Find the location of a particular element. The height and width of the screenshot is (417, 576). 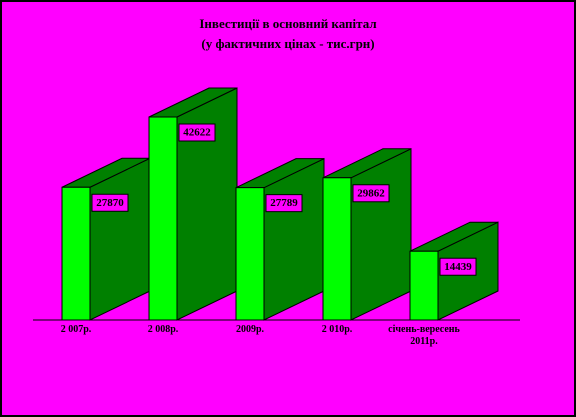

x-tick-label: 2 010р. is located at coordinates (337, 329).